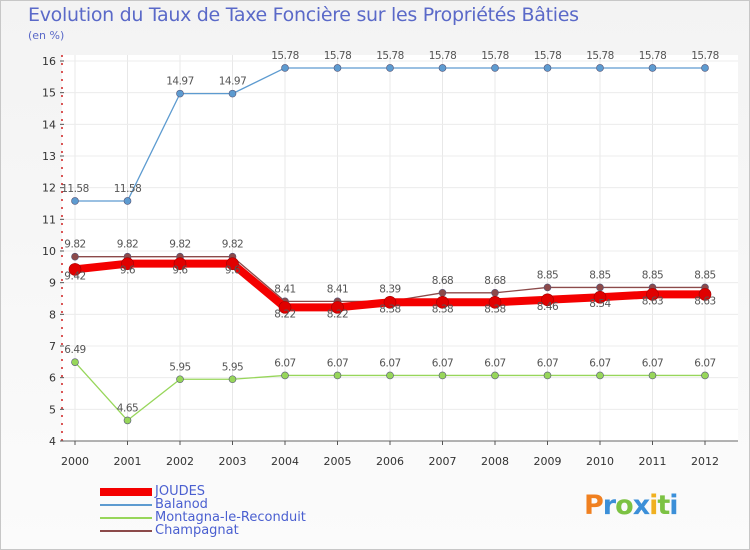 This screenshot has height=550, width=750. I want to click on data-label: 8.39, so click(389, 289).